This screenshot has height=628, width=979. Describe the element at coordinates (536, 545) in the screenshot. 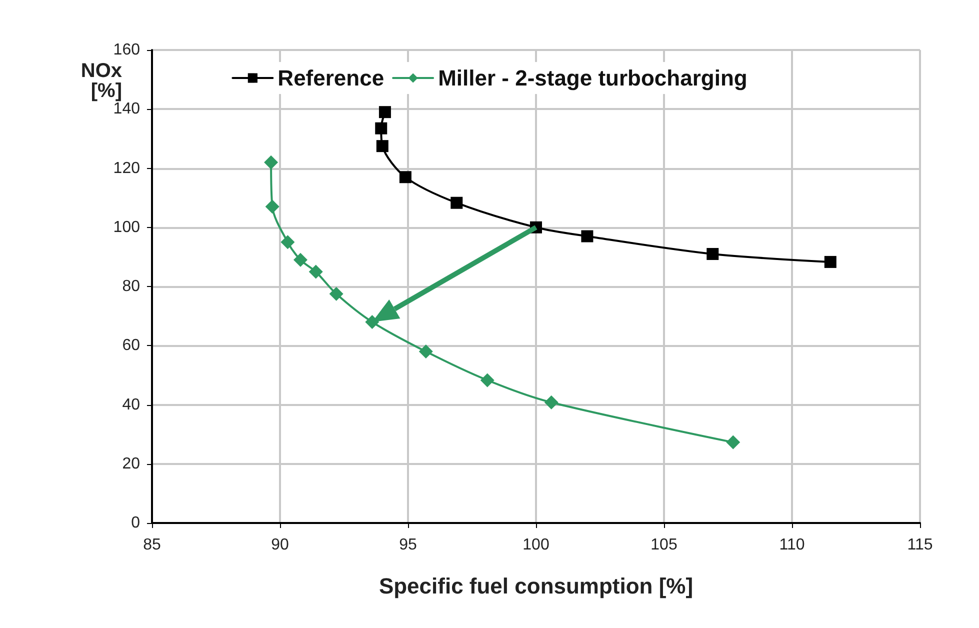

I see `x-tick-label: 100` at that location.